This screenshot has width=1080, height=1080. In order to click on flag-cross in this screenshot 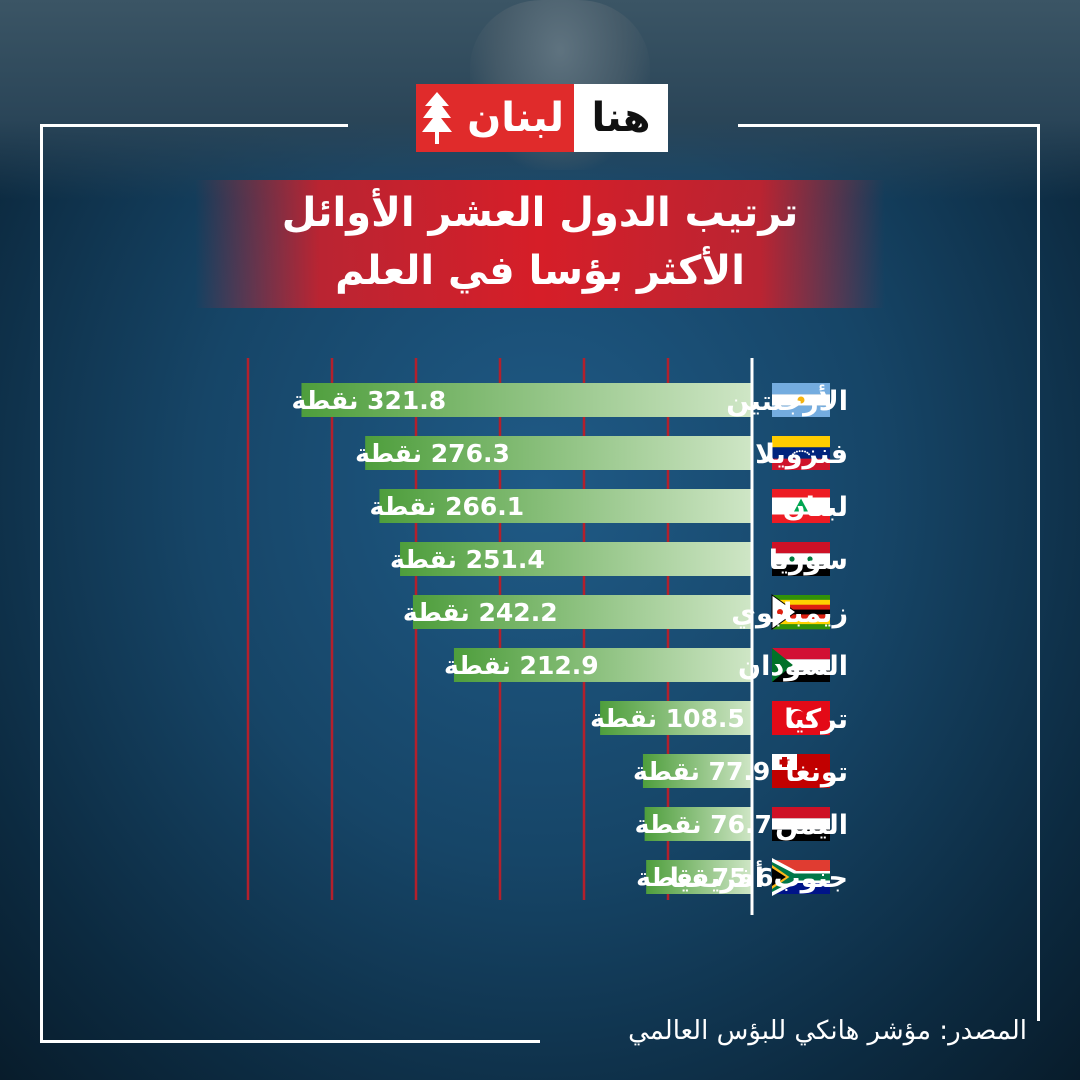, I will do `click(784, 762)`.